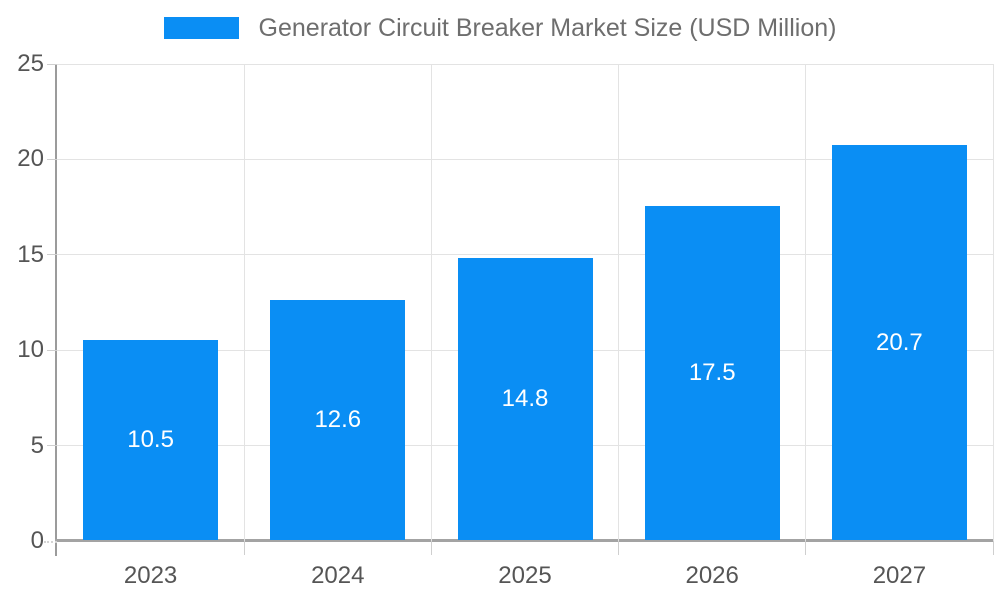 The image size is (1000, 600). Describe the element at coordinates (201, 28) in the screenshot. I see `legend-swatch` at that location.